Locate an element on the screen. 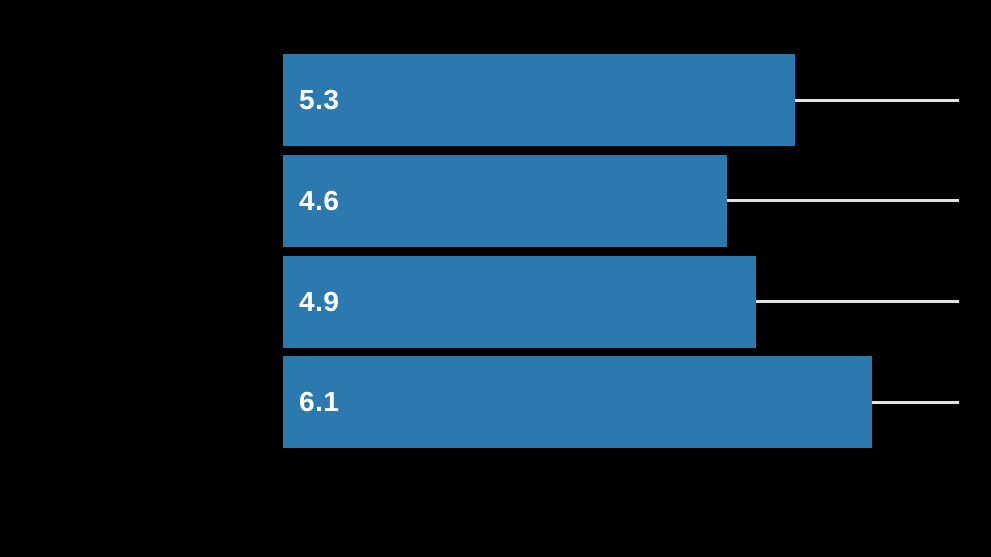 The height and width of the screenshot is (557, 991). bar-value-label: 4.6 is located at coordinates (319, 200).